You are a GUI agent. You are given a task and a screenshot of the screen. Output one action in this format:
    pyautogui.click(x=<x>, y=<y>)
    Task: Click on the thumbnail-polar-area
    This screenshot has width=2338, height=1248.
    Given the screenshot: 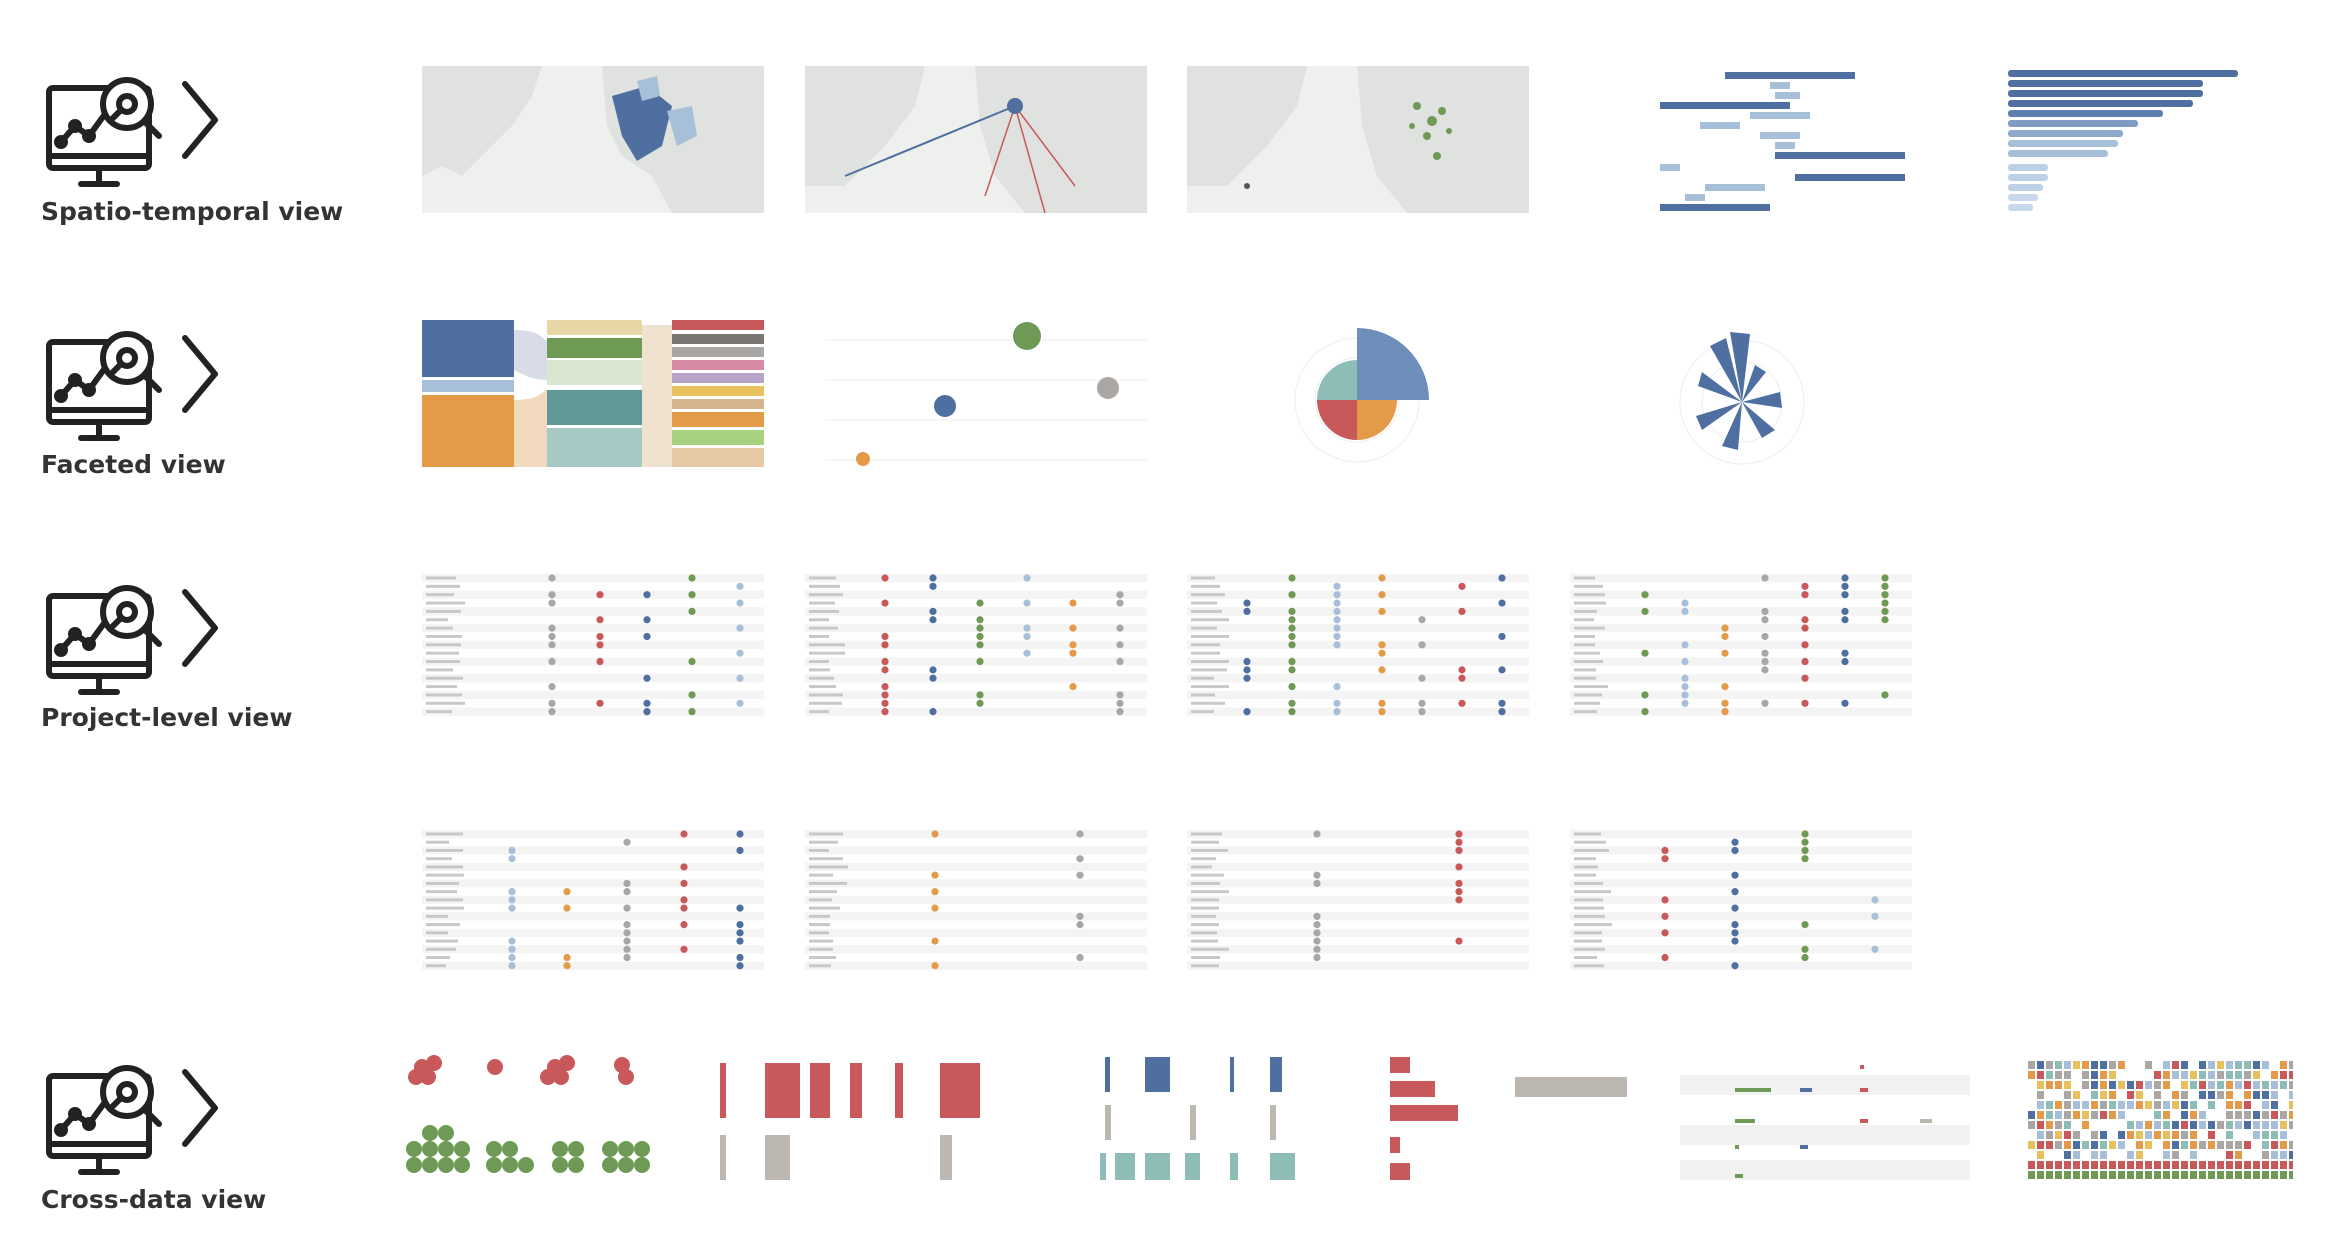 What is the action you would take?
    pyautogui.click(x=1358, y=393)
    